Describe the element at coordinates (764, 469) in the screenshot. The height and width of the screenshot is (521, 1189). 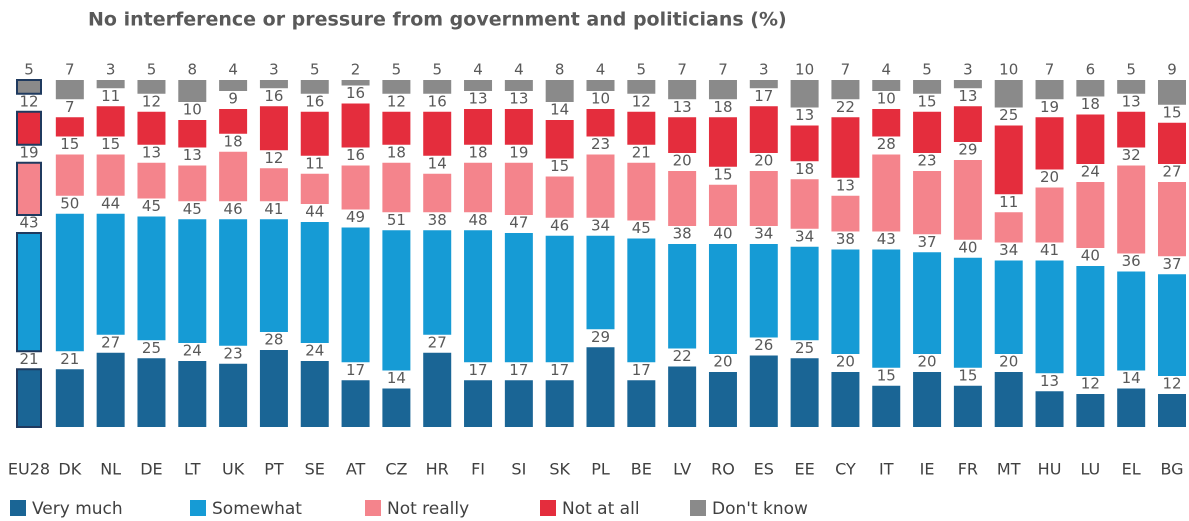
I see `x-tick-label: ES` at that location.